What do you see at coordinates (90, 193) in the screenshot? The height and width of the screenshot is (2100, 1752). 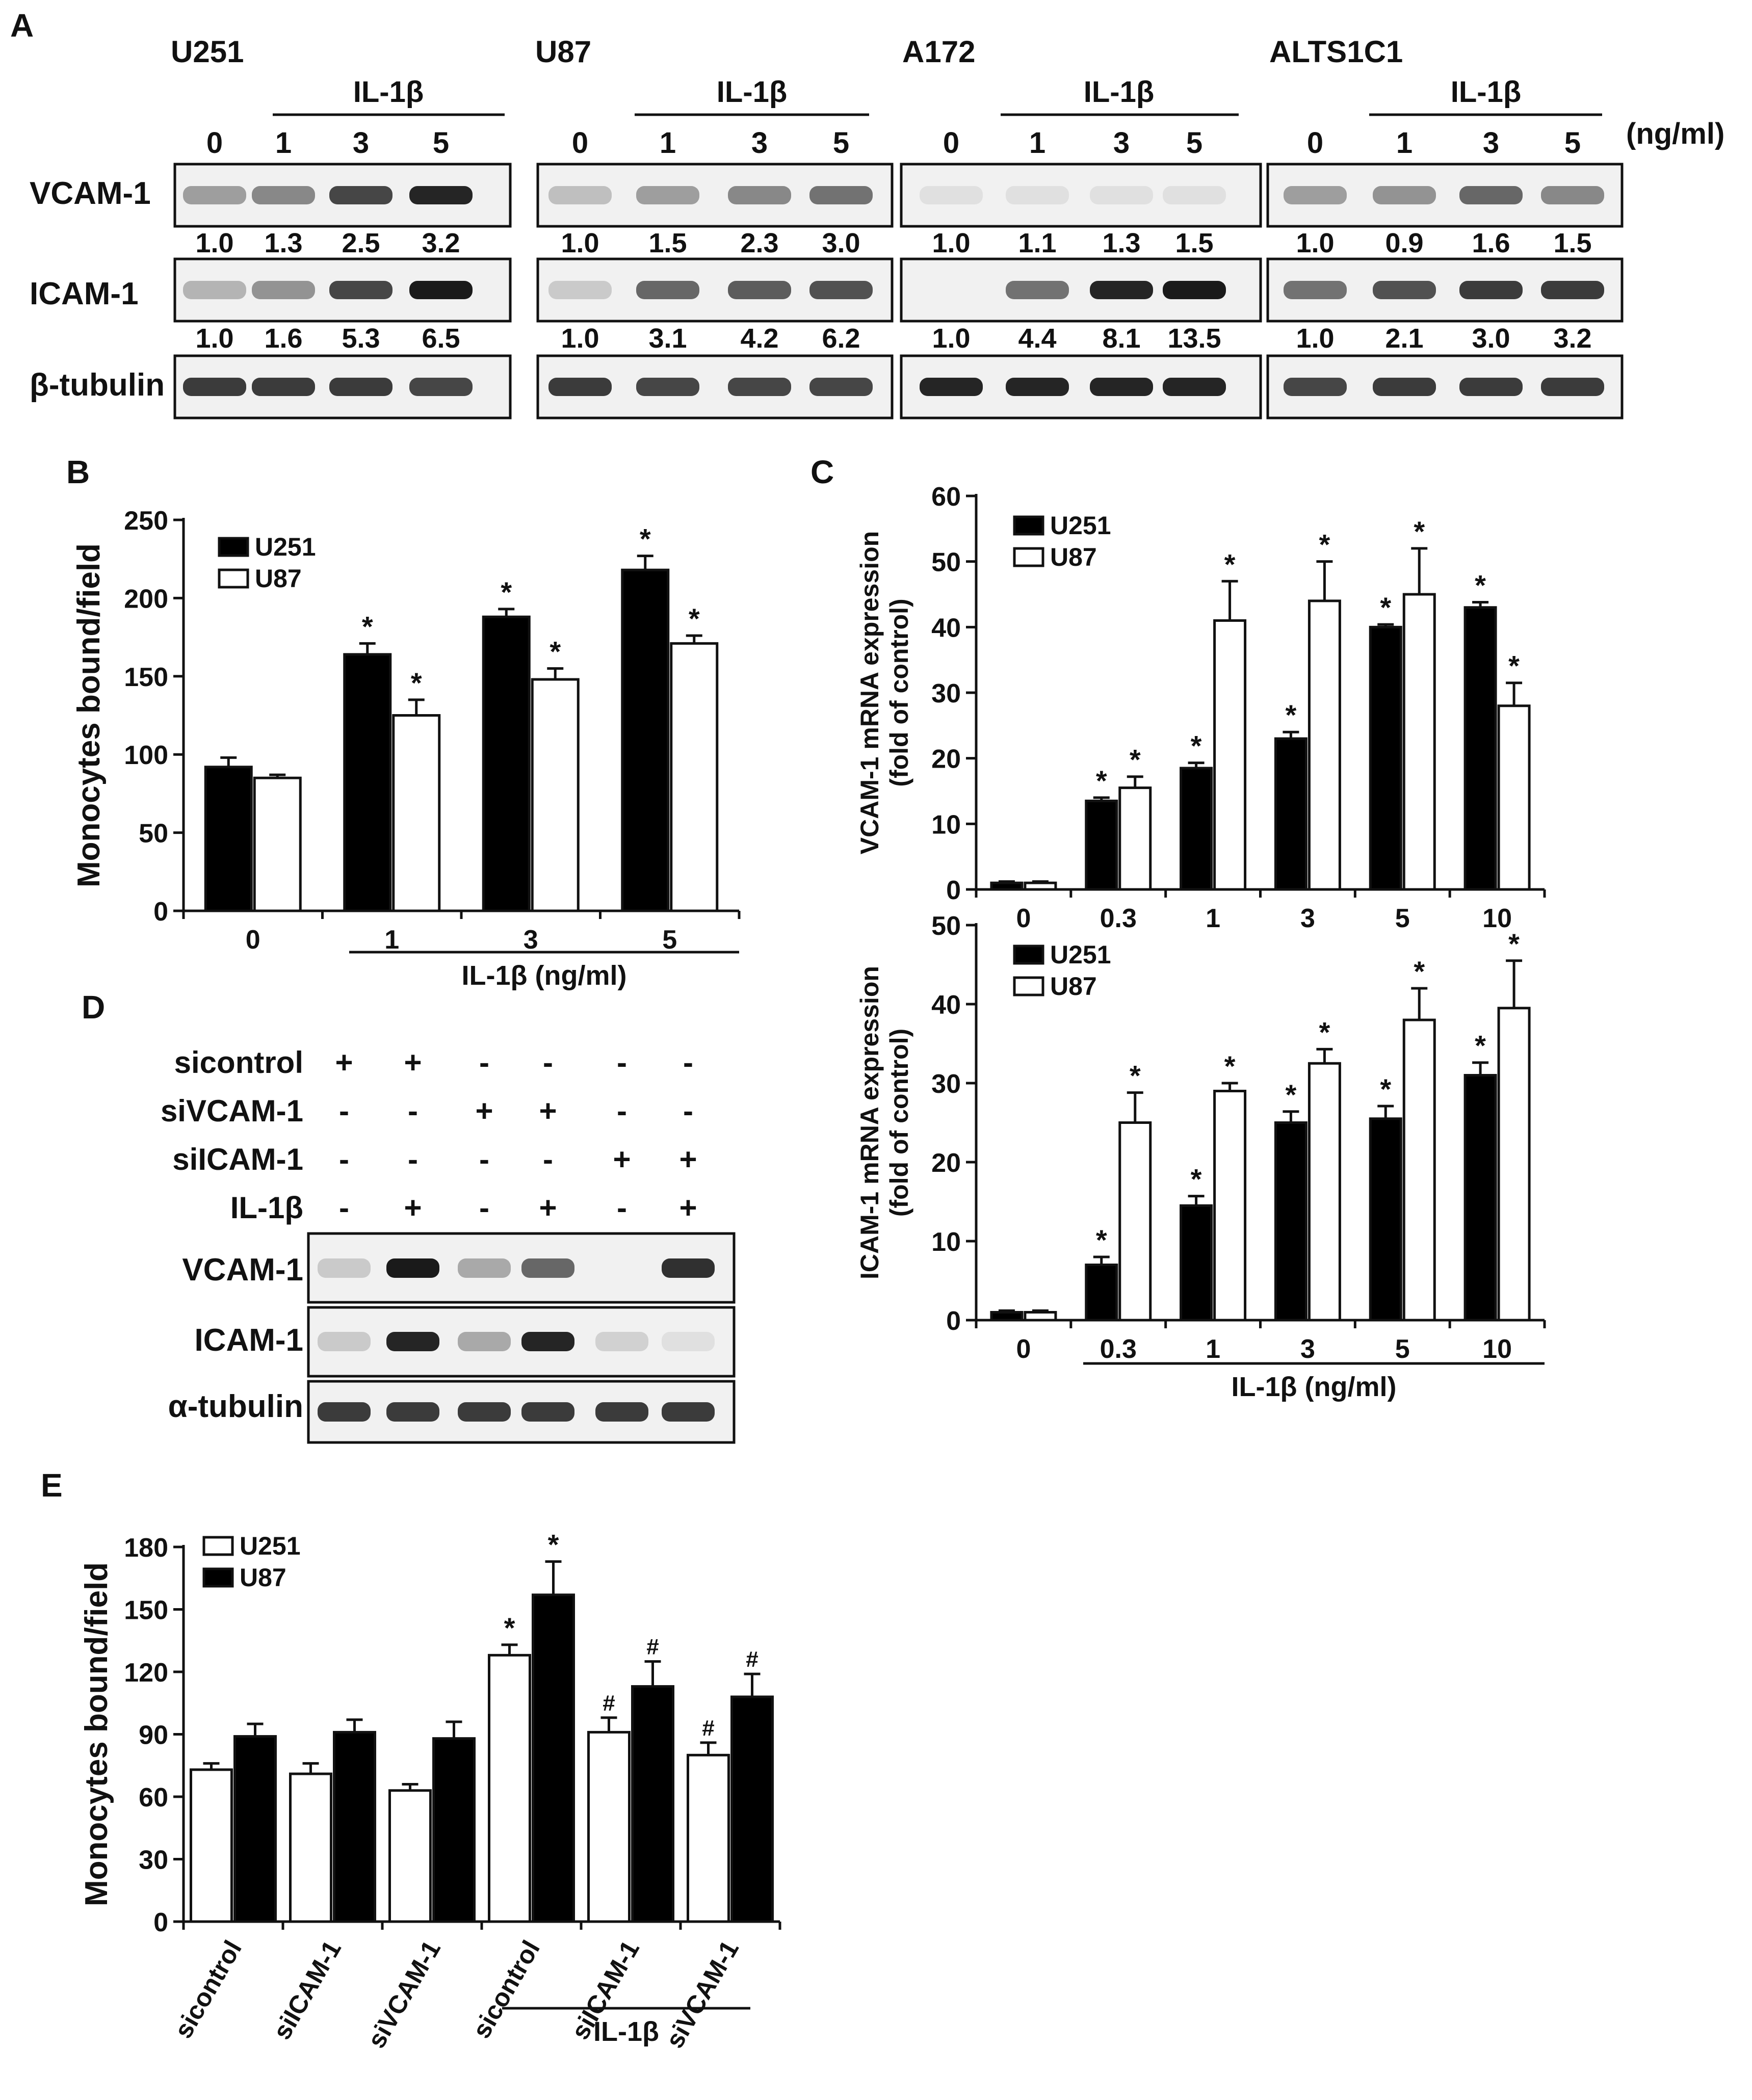 I see `row-label-vcam1: VCAM-1` at bounding box center [90, 193].